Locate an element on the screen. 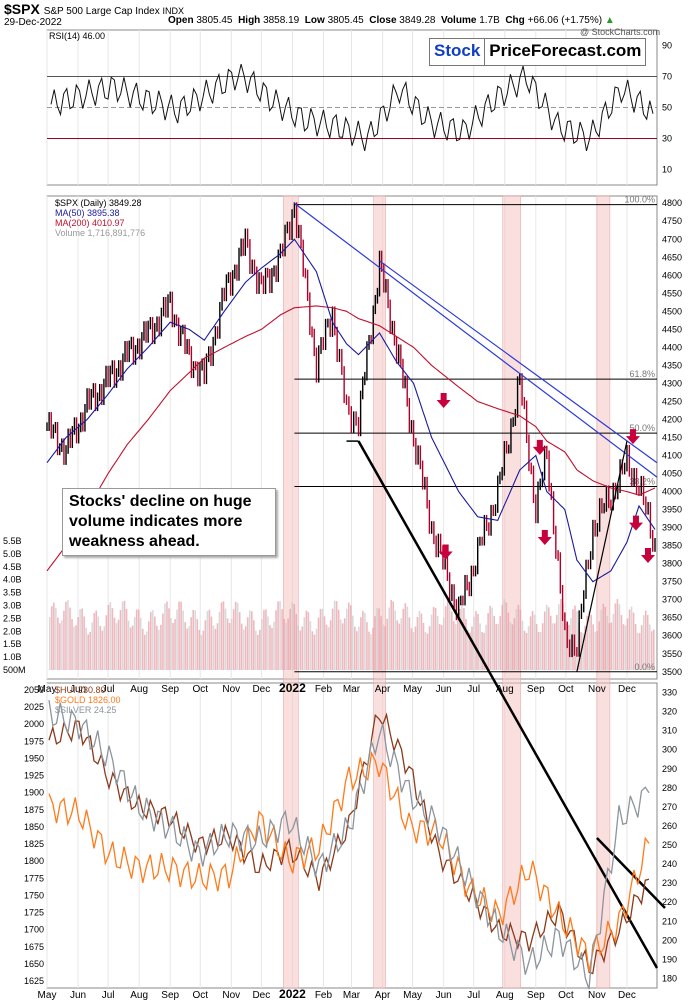  metals-left-tick: 1700 is located at coordinates (34, 930).